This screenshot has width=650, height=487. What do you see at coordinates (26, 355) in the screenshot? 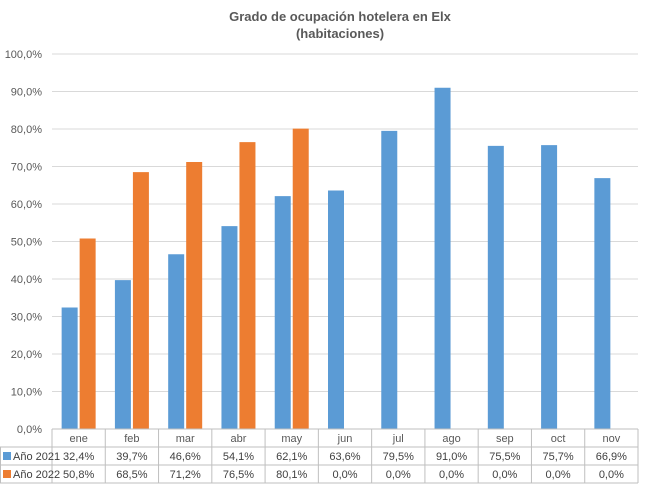
I see `y-tick-label: 20,0%` at bounding box center [26, 355].